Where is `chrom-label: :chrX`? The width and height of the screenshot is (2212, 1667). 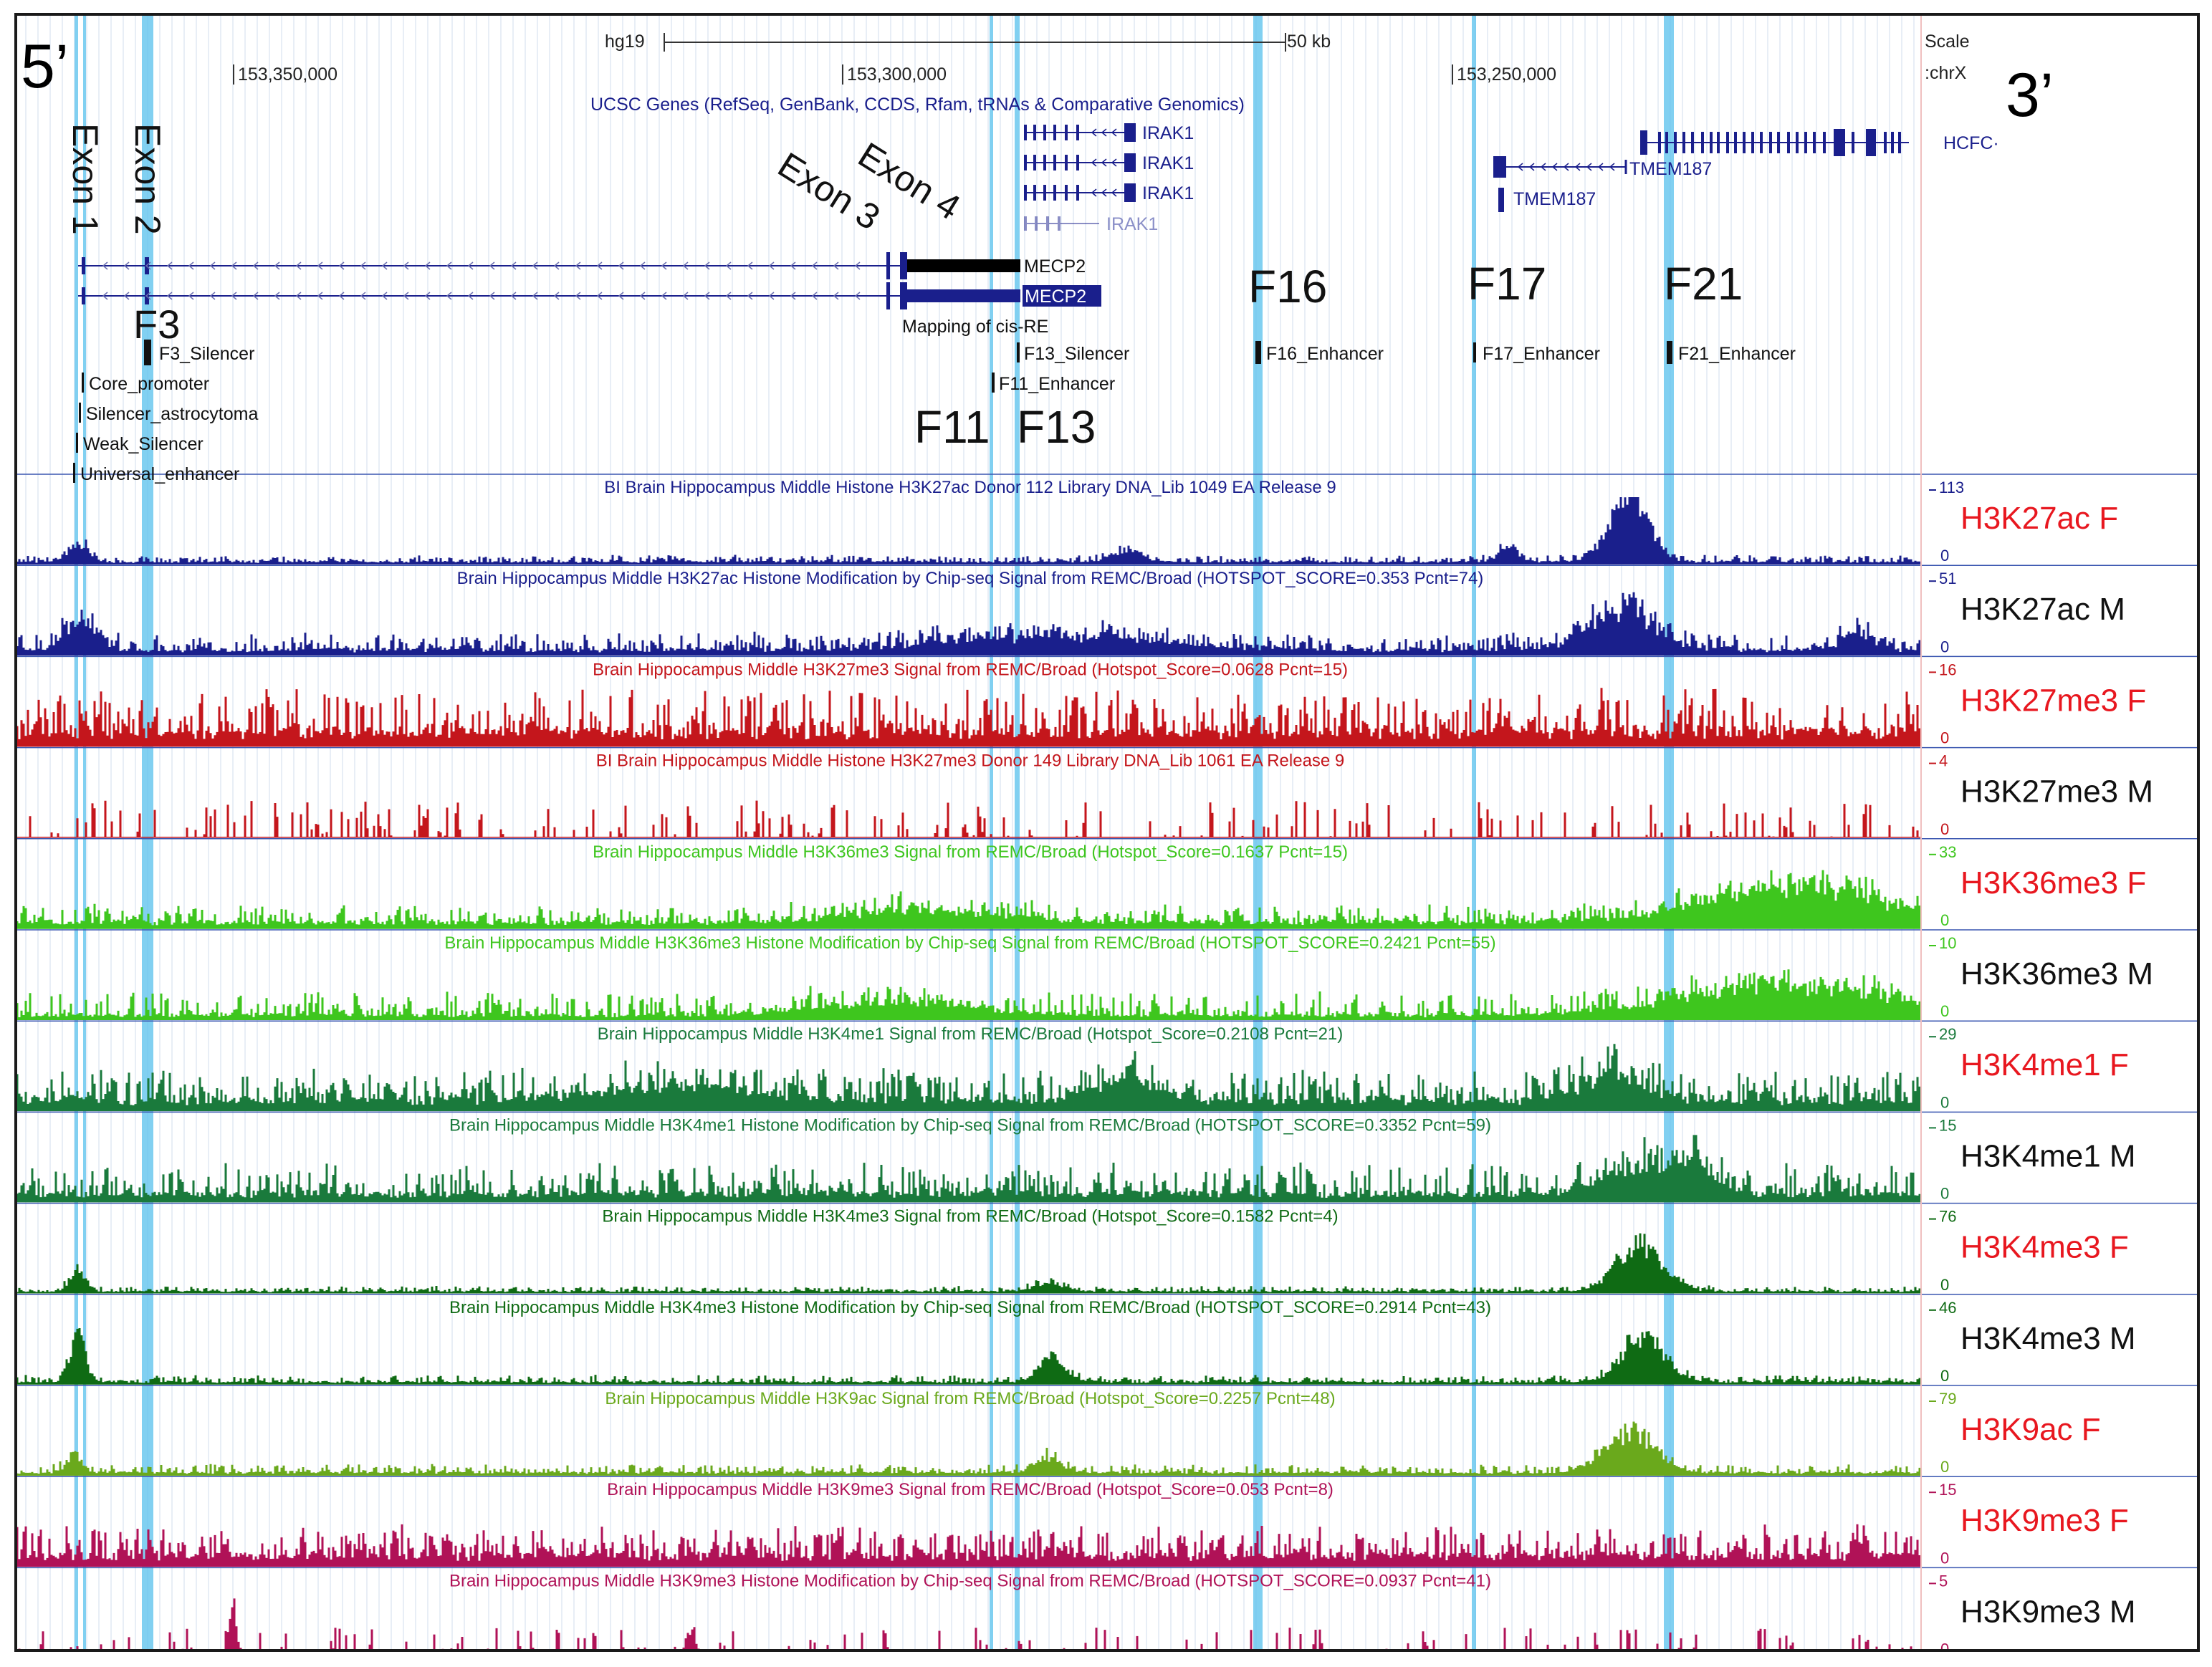
chrom-label: :chrX is located at coordinates (1946, 73).